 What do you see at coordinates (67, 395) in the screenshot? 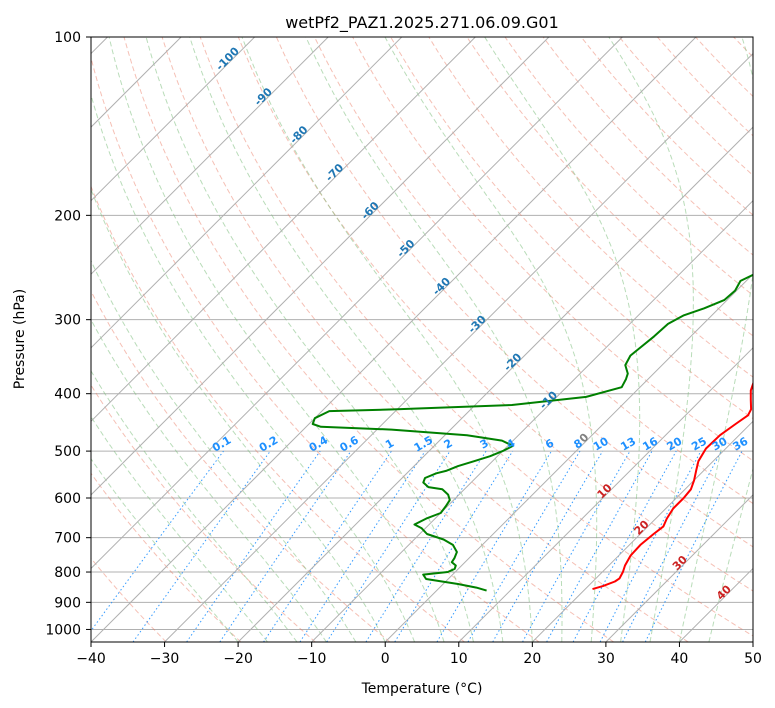
I see `y-tick-label: 400` at bounding box center [67, 395].